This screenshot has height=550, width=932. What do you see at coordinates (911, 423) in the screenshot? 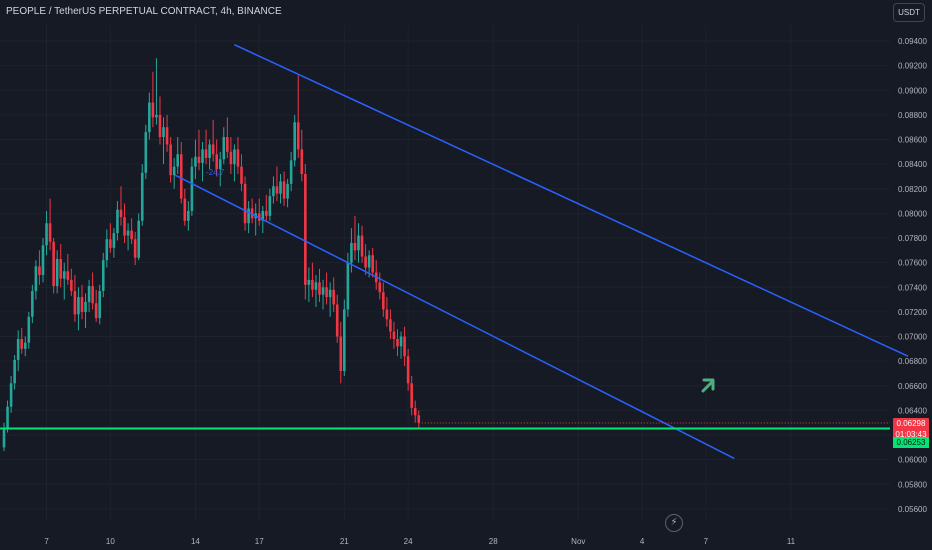
I see `last-price-value: 0.06298` at bounding box center [911, 423].